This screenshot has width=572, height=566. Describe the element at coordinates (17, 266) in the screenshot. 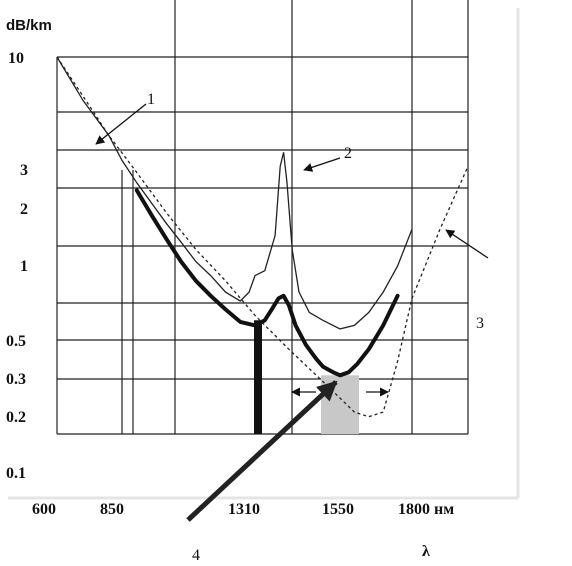

I see `y-tick-labels: 10 3 2 1 0.5 0.3 0.2 0.1` at that location.